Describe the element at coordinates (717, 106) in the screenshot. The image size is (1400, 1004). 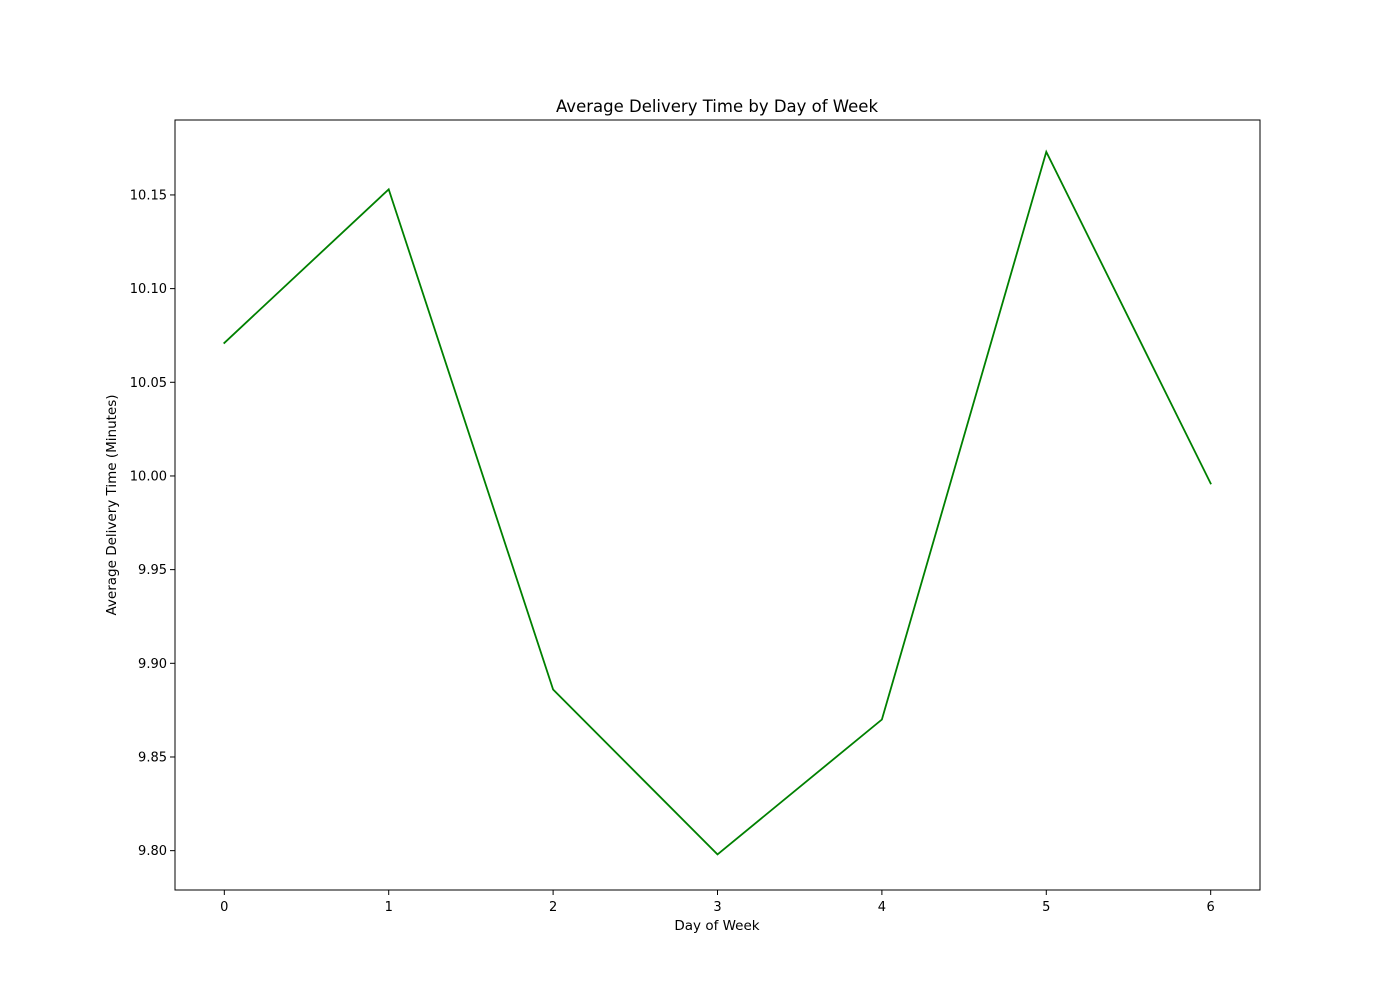
I see `chart-title: Average Delivery Time by Day of Week` at that location.